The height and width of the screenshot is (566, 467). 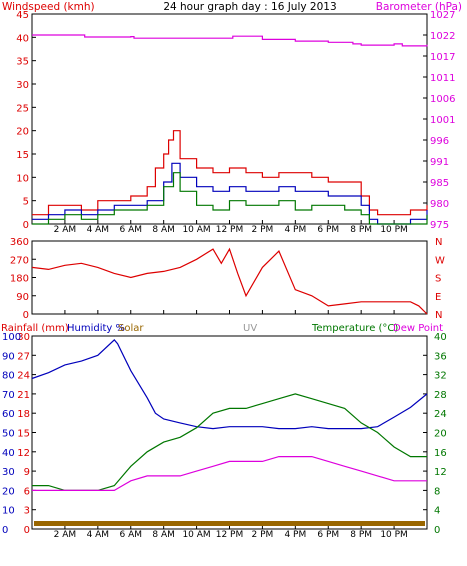 What do you see at coordinates (438, 279) in the screenshot?
I see `compass-label: S` at bounding box center [438, 279].